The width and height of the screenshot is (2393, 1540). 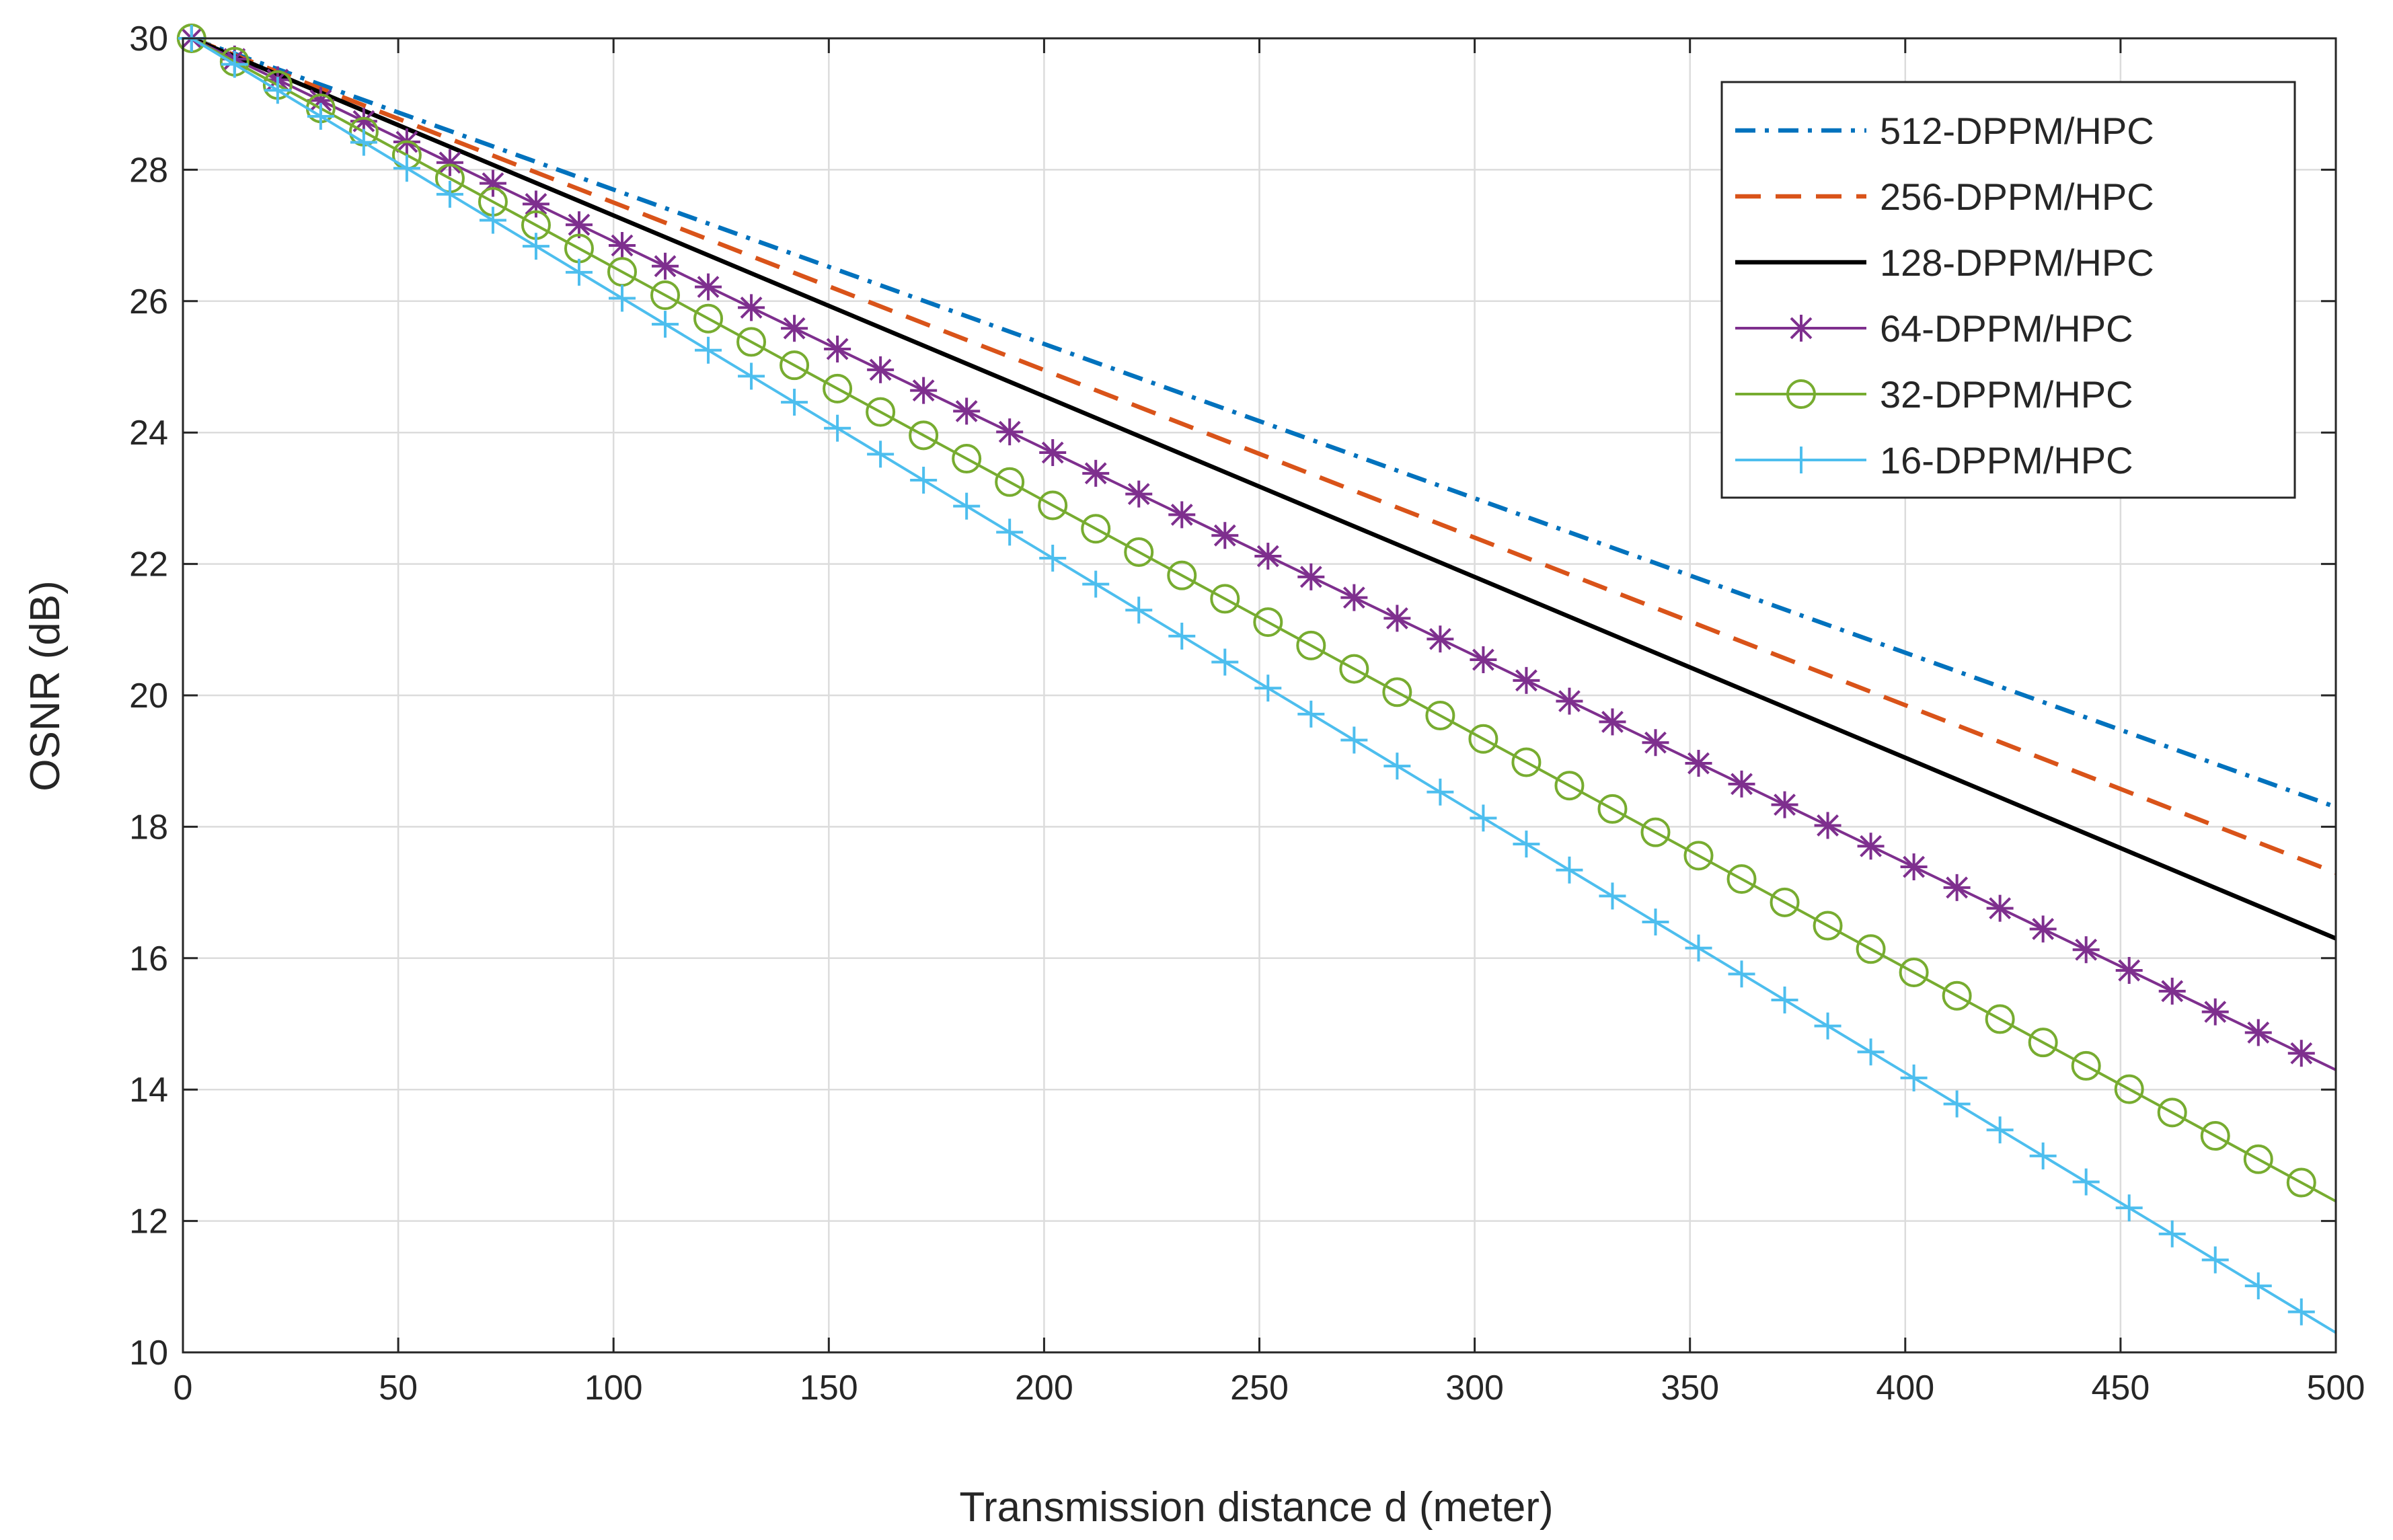 What do you see at coordinates (2017, 131) in the screenshot?
I see `legend-label: 512-DPPM/HPC` at bounding box center [2017, 131].